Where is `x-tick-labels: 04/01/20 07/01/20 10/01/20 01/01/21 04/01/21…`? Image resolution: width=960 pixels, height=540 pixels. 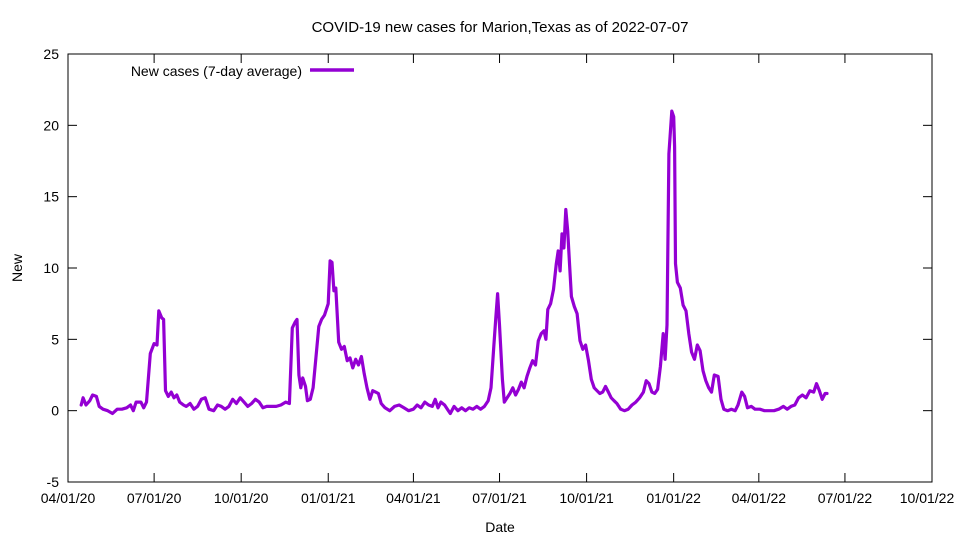 x-tick-labels: 04/01/20 07/01/20 10/01/20 01/01/21 04/01/21… is located at coordinates (498, 498).